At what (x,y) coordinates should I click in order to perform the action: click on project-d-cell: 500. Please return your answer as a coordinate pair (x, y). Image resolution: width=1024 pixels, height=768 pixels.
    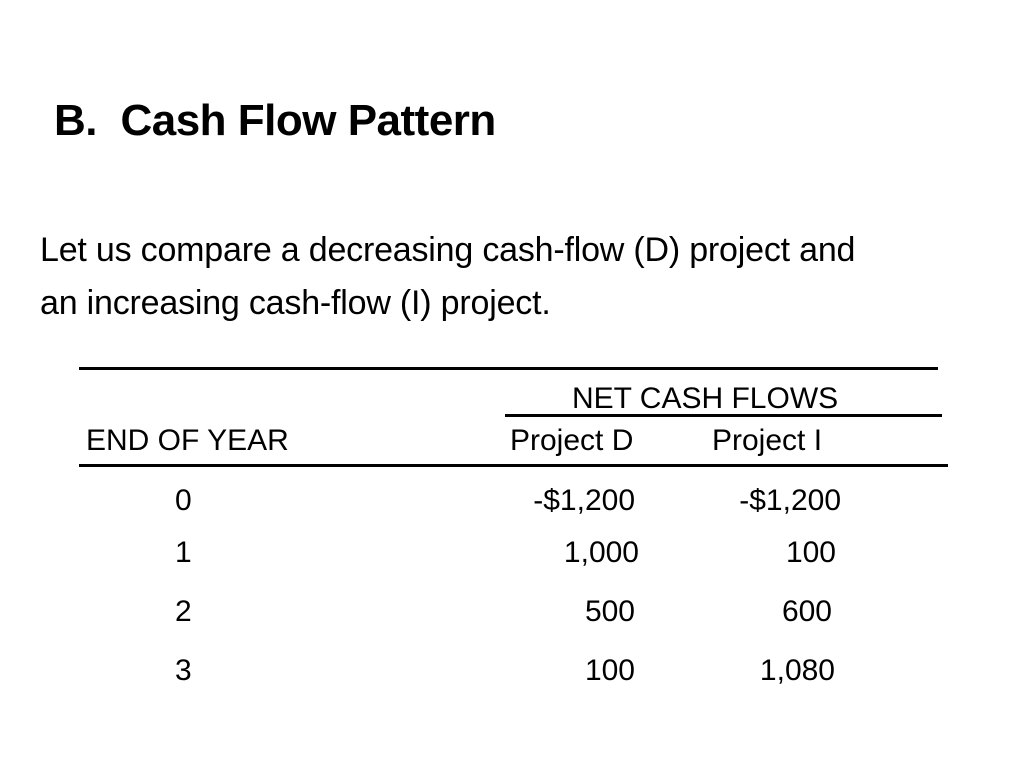
    Looking at the image, I should click on (609, 611).